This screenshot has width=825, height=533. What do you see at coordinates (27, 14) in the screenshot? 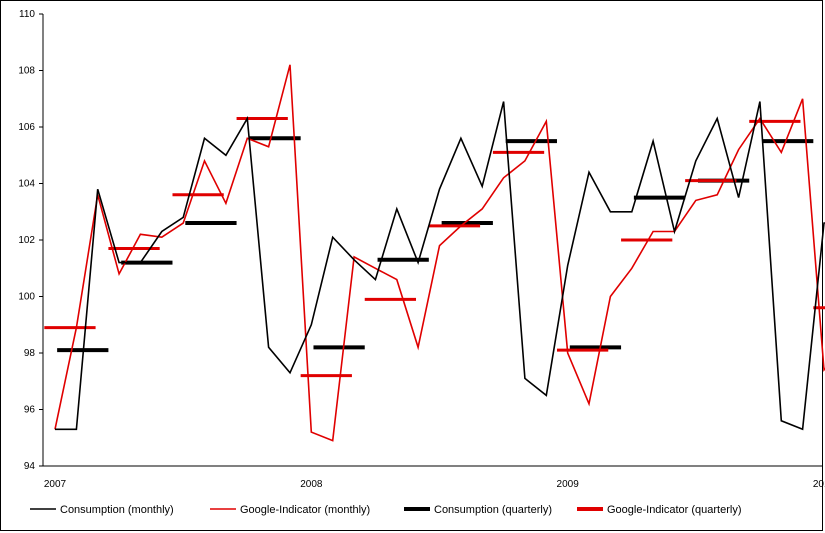
I see `y-tick-label: 110` at bounding box center [27, 14].